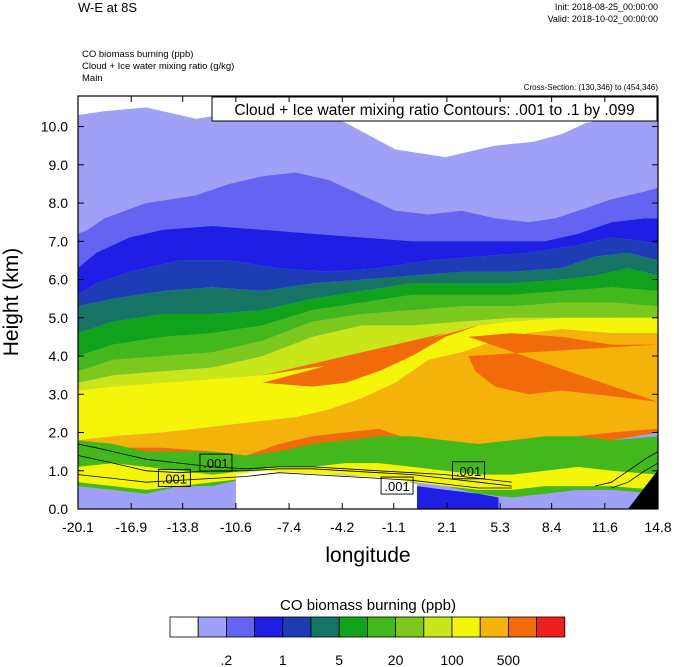  What do you see at coordinates (108, 7) in the screenshot?
I see `plot-title: W-E at 8S` at bounding box center [108, 7].